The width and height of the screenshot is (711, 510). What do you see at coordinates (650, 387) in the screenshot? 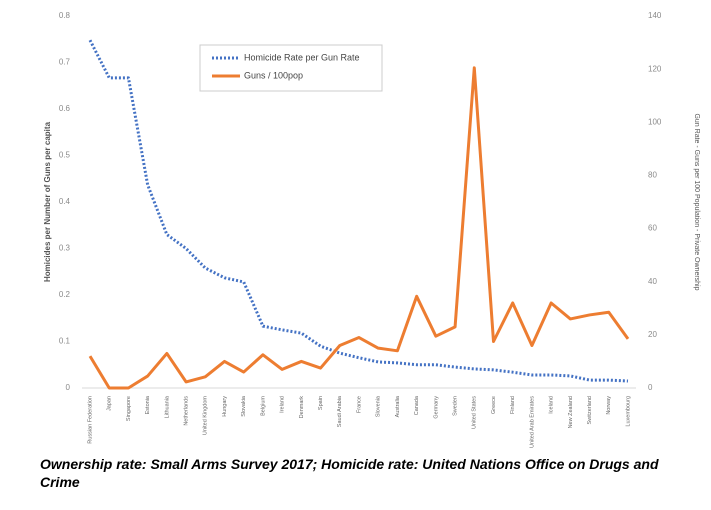
I see `y2-tick-label: 0` at bounding box center [650, 387].